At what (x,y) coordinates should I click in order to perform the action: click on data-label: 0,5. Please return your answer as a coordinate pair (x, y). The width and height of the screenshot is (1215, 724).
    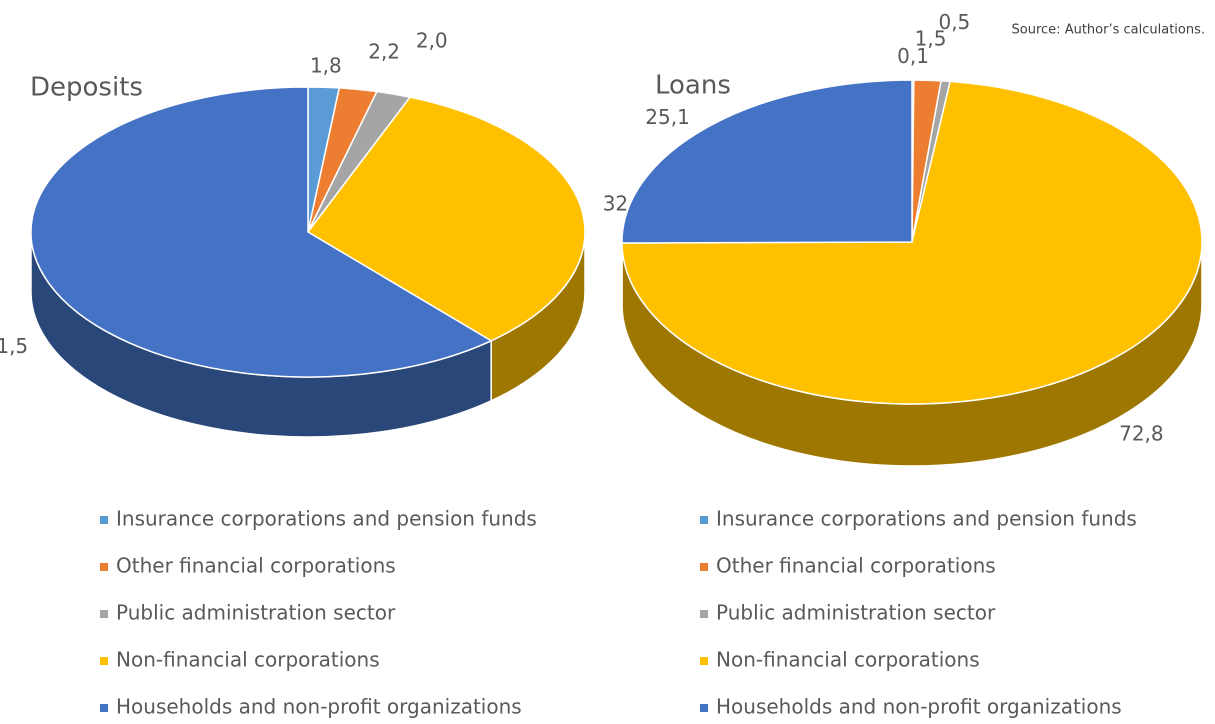
    Looking at the image, I should click on (954, 22).